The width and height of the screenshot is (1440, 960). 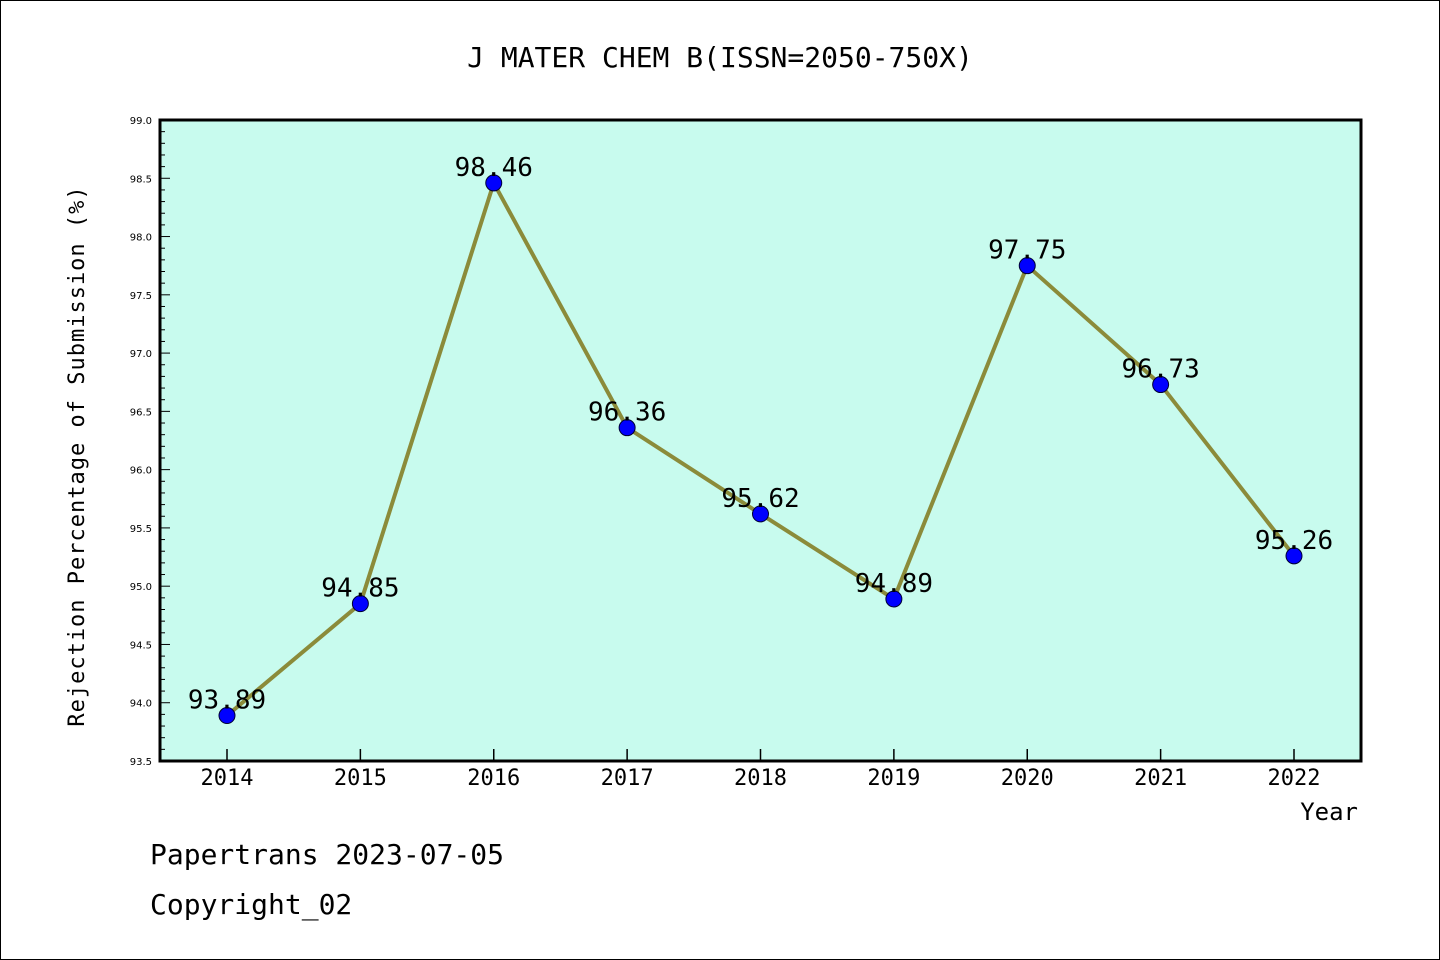 I want to click on footer-date: Papertrans 2023-07-05, so click(x=327, y=854).